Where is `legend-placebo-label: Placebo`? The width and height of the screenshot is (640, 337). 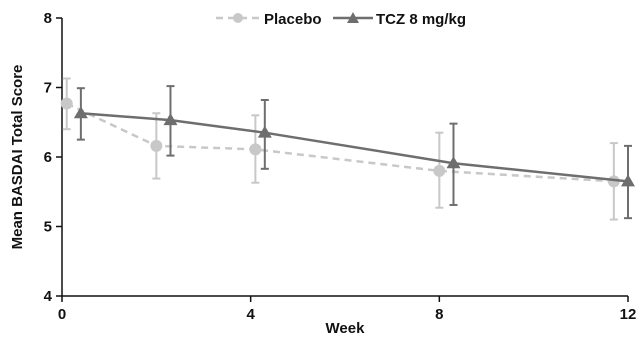
legend-placebo-label: Placebo is located at coordinates (293, 19).